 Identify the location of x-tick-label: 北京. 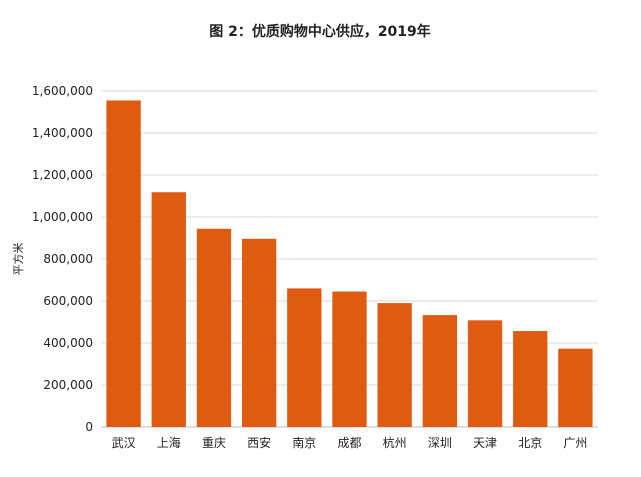
(530, 443).